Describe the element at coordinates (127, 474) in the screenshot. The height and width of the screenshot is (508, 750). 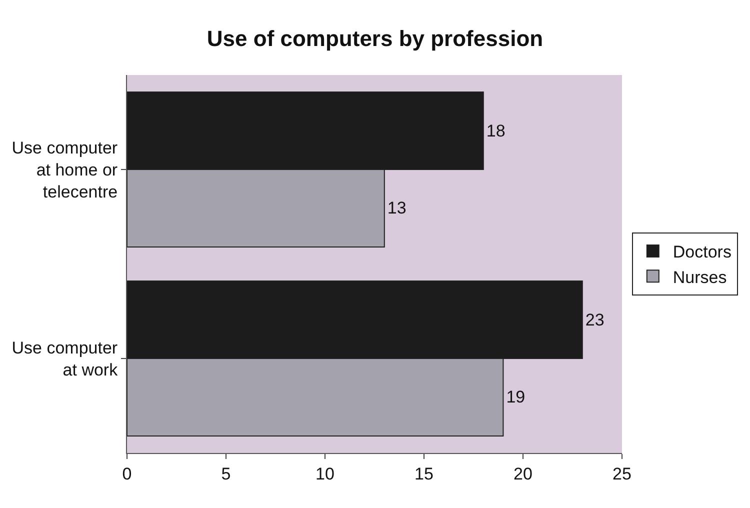
I see `x-tick-label: 0` at that location.